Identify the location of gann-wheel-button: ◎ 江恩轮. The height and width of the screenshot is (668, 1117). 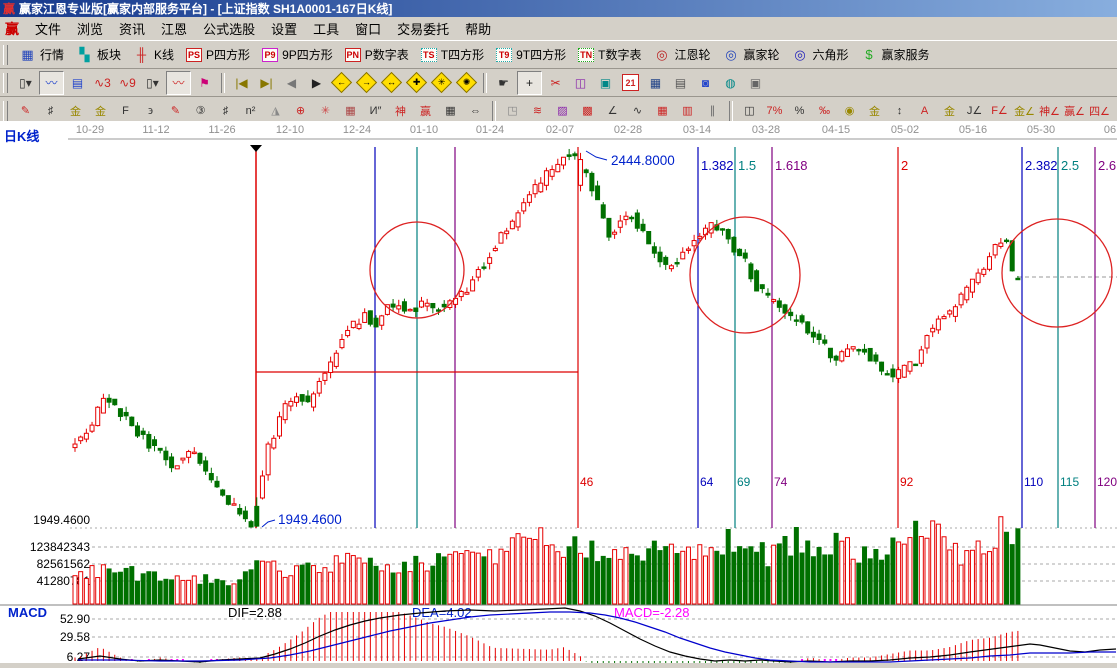
(681, 55).